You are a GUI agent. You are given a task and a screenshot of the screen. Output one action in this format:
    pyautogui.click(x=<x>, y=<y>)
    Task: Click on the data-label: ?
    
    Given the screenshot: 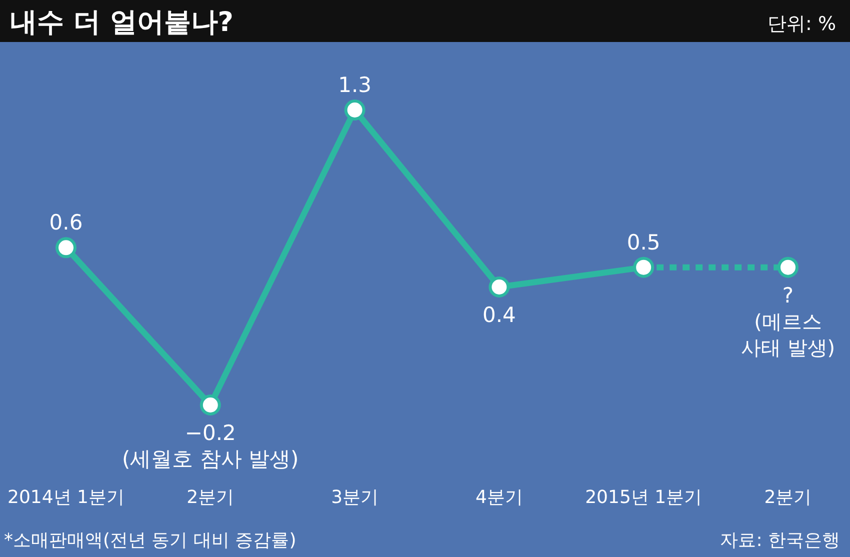 What is the action you would take?
    pyautogui.click(x=788, y=295)
    